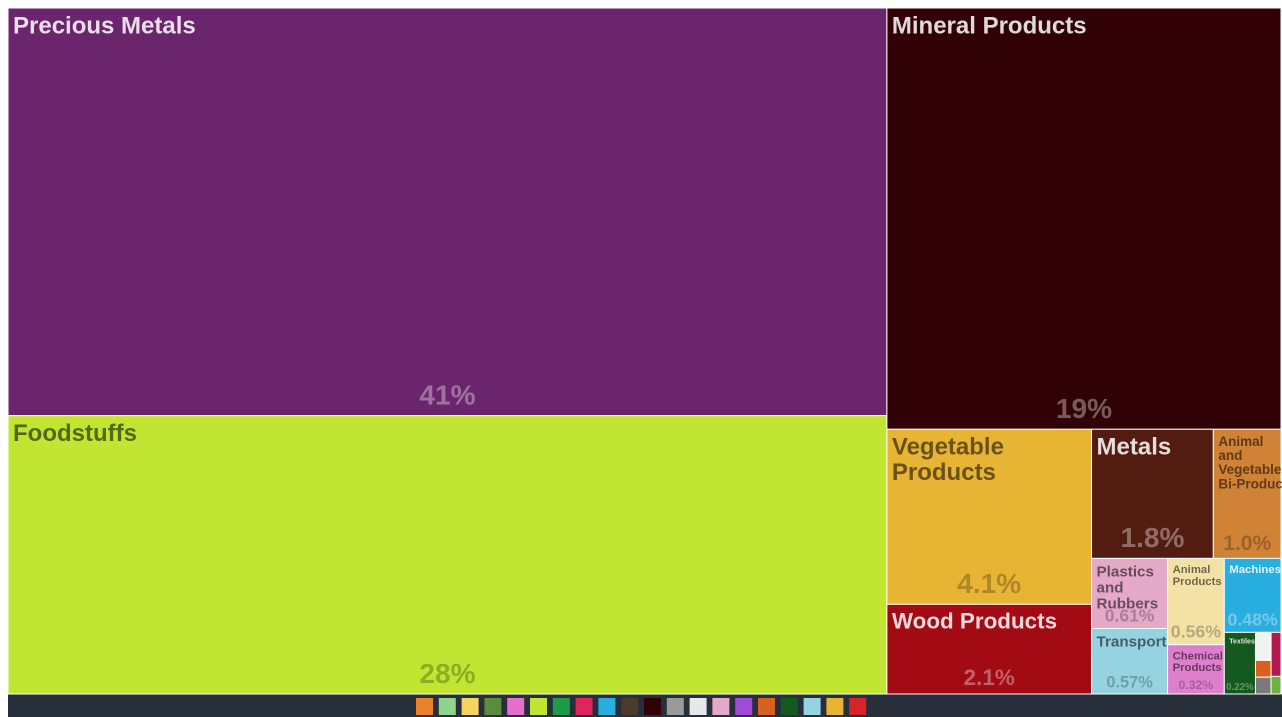  I want to click on cell-value-label: 19%, so click(1084, 408).